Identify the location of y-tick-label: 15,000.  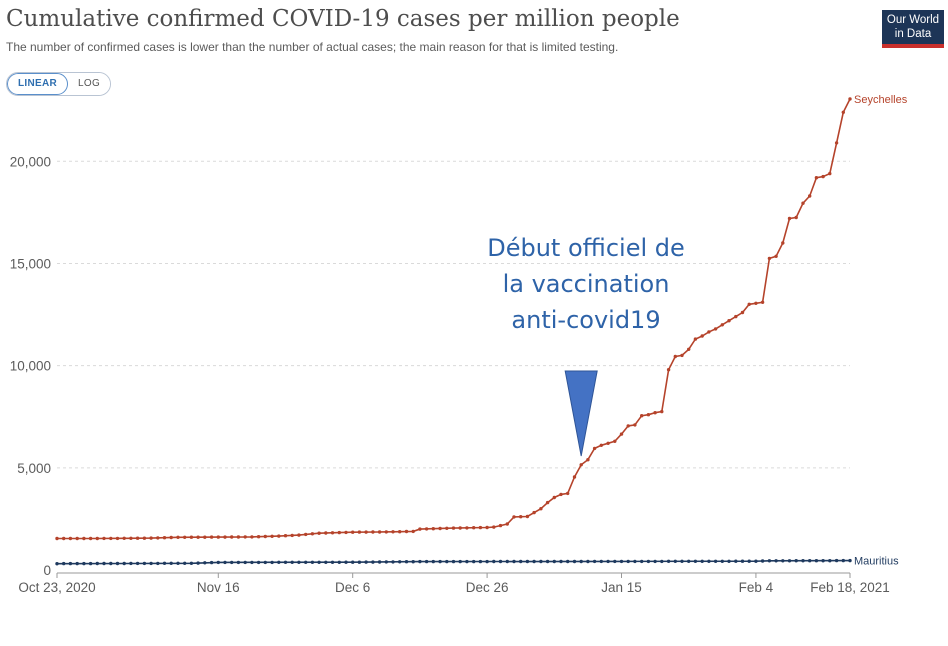
(30, 263).